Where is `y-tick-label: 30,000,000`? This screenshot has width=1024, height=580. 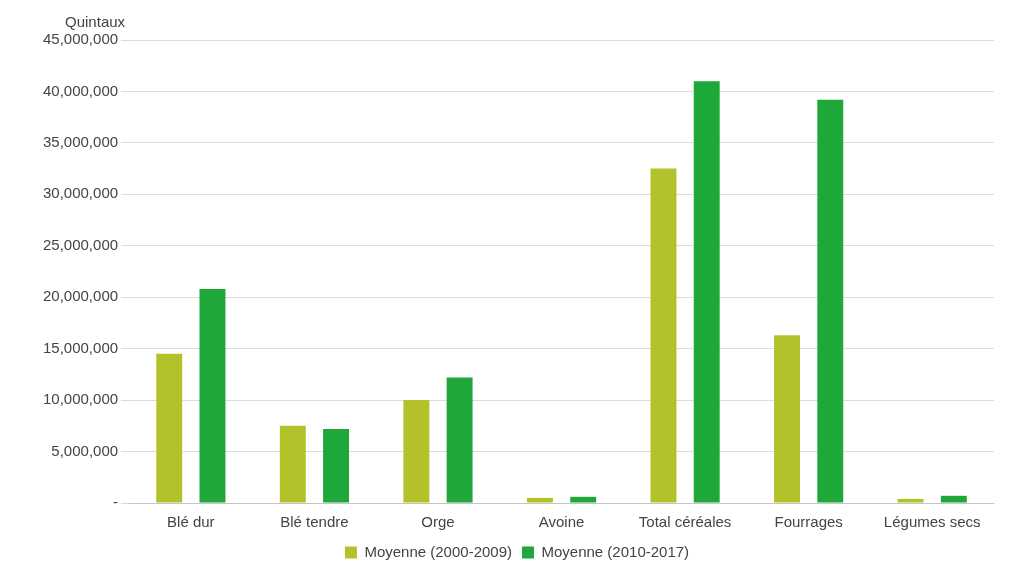 y-tick-label: 30,000,000 is located at coordinates (81, 193).